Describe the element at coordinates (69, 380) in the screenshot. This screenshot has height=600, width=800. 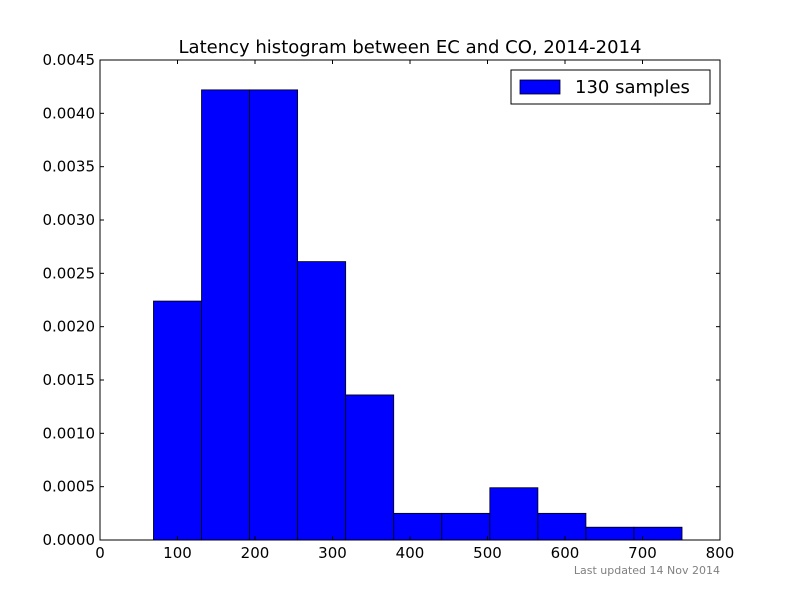
I see `y-tick-label: 0.0015` at that location.